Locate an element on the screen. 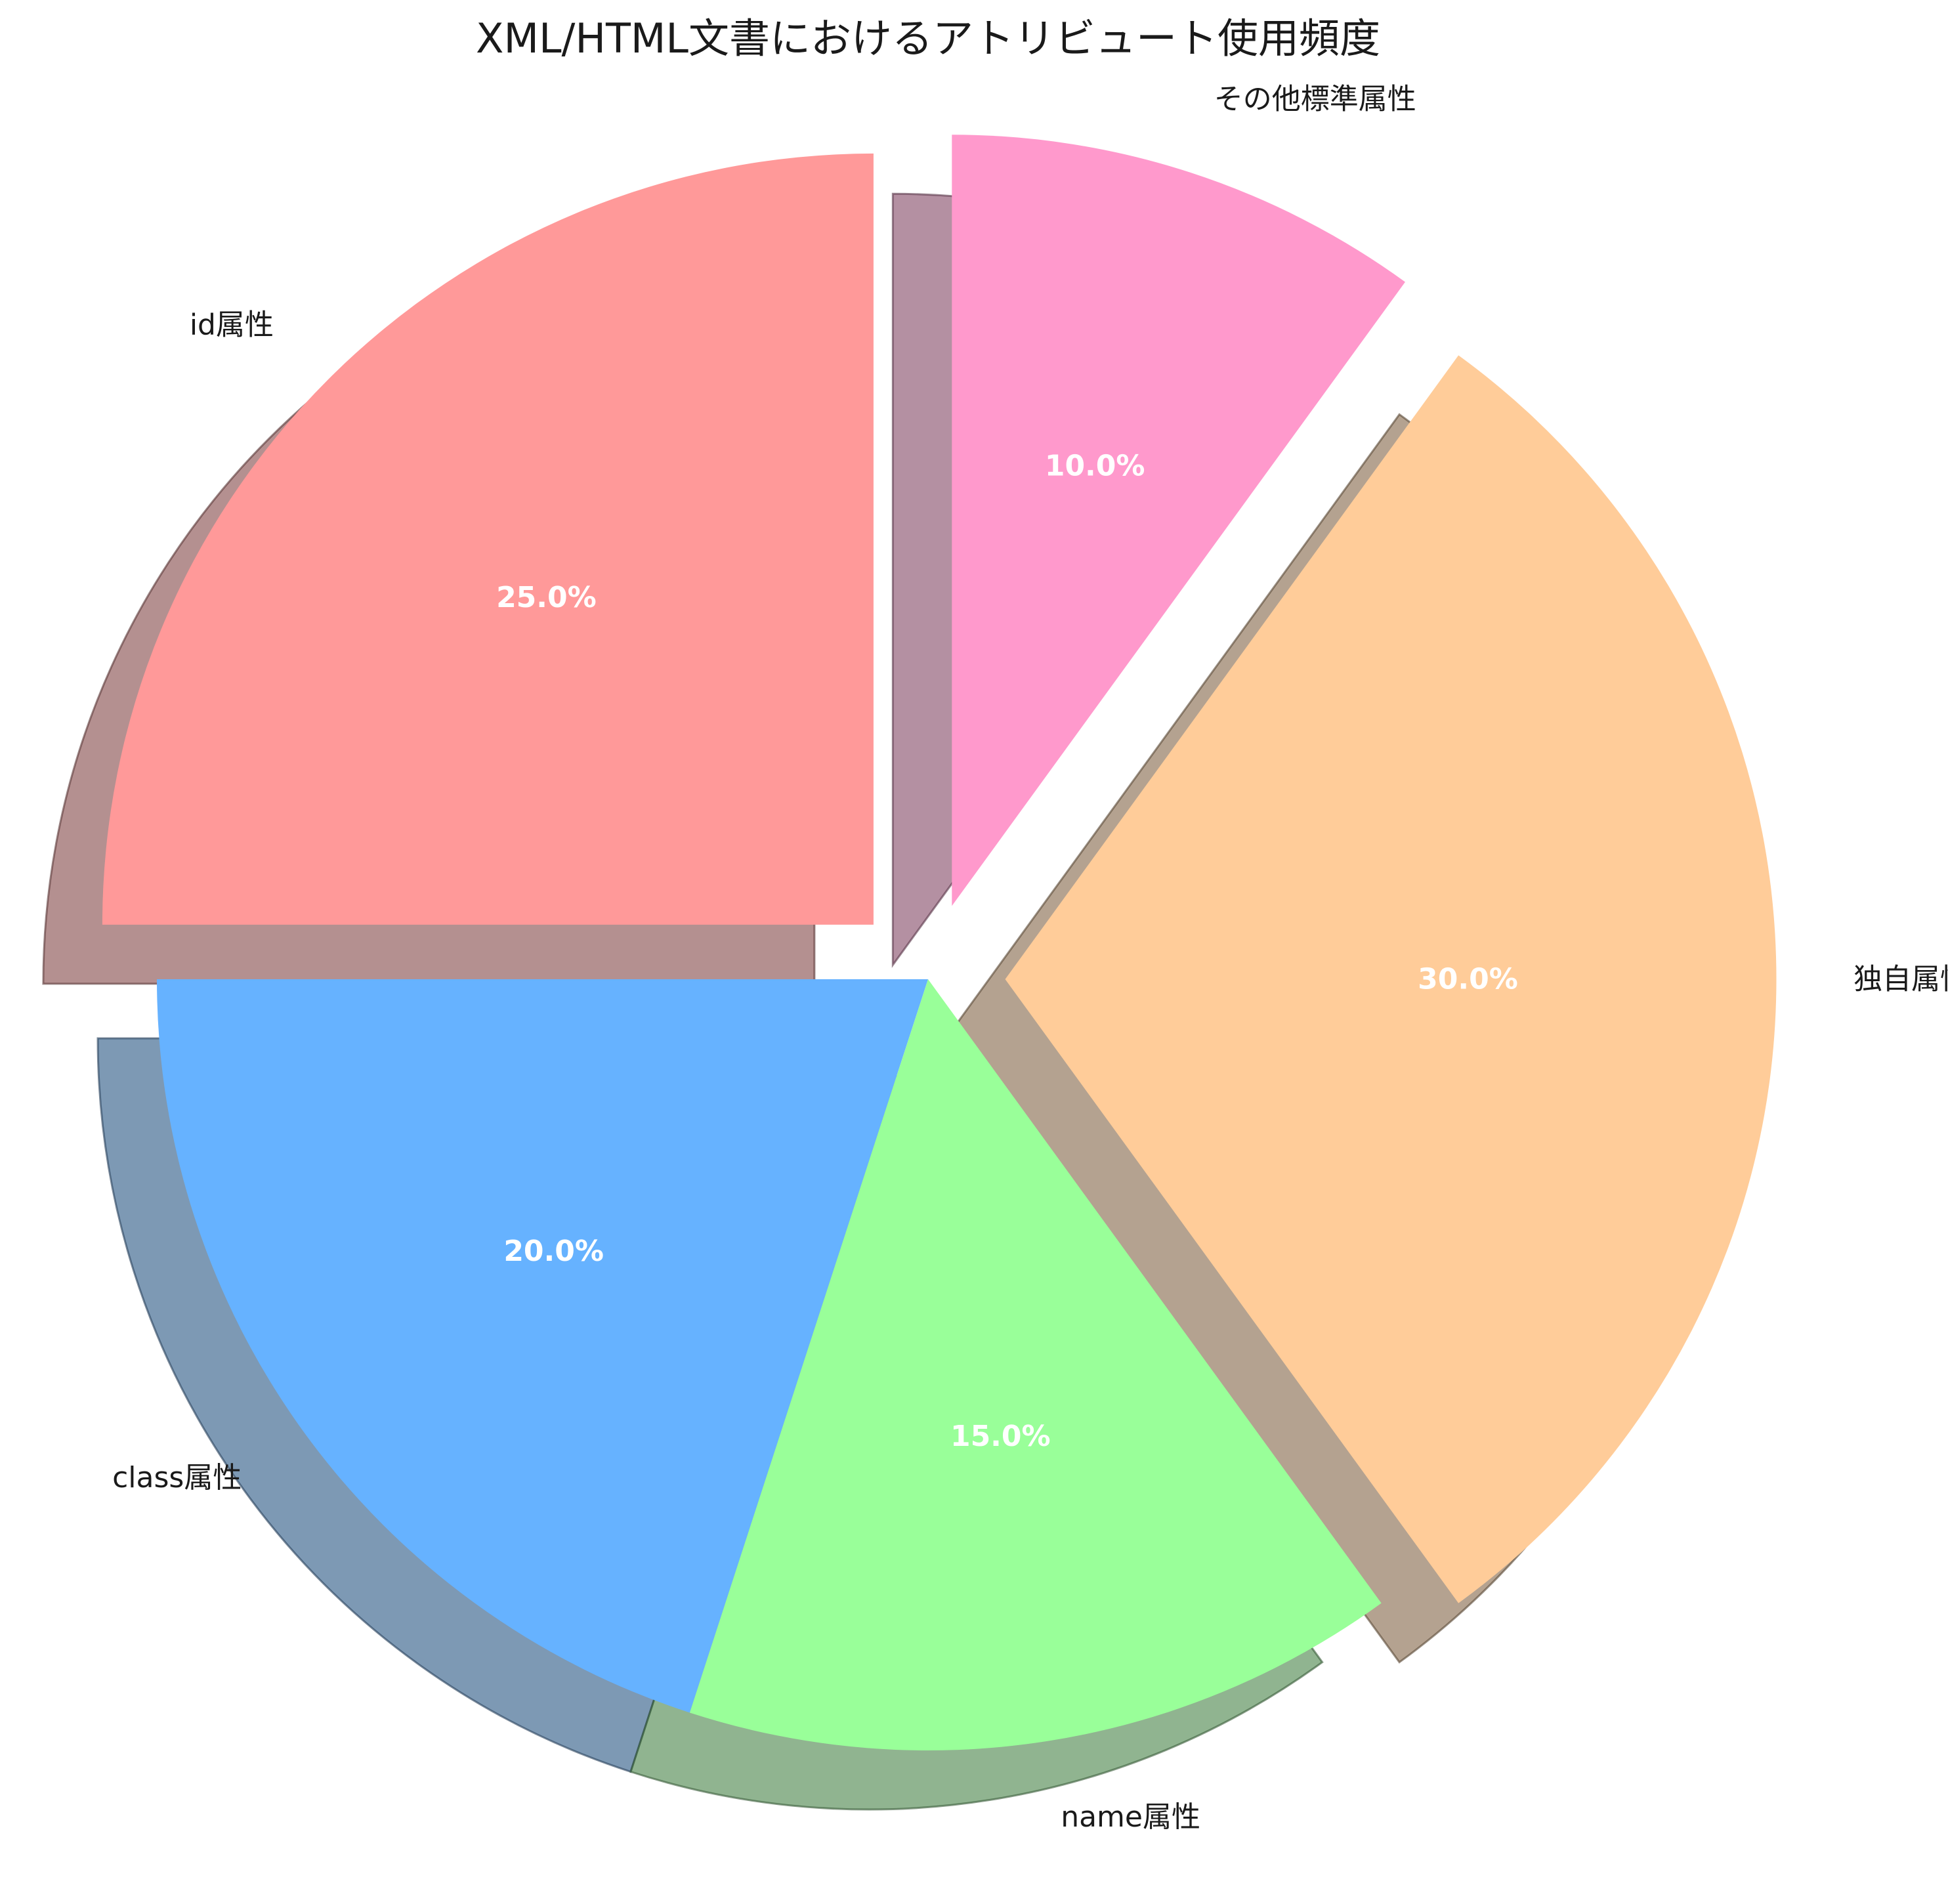 This screenshot has height=1904, width=1948. slice-3-percent-label: 15.0% is located at coordinates (1000, 1436).